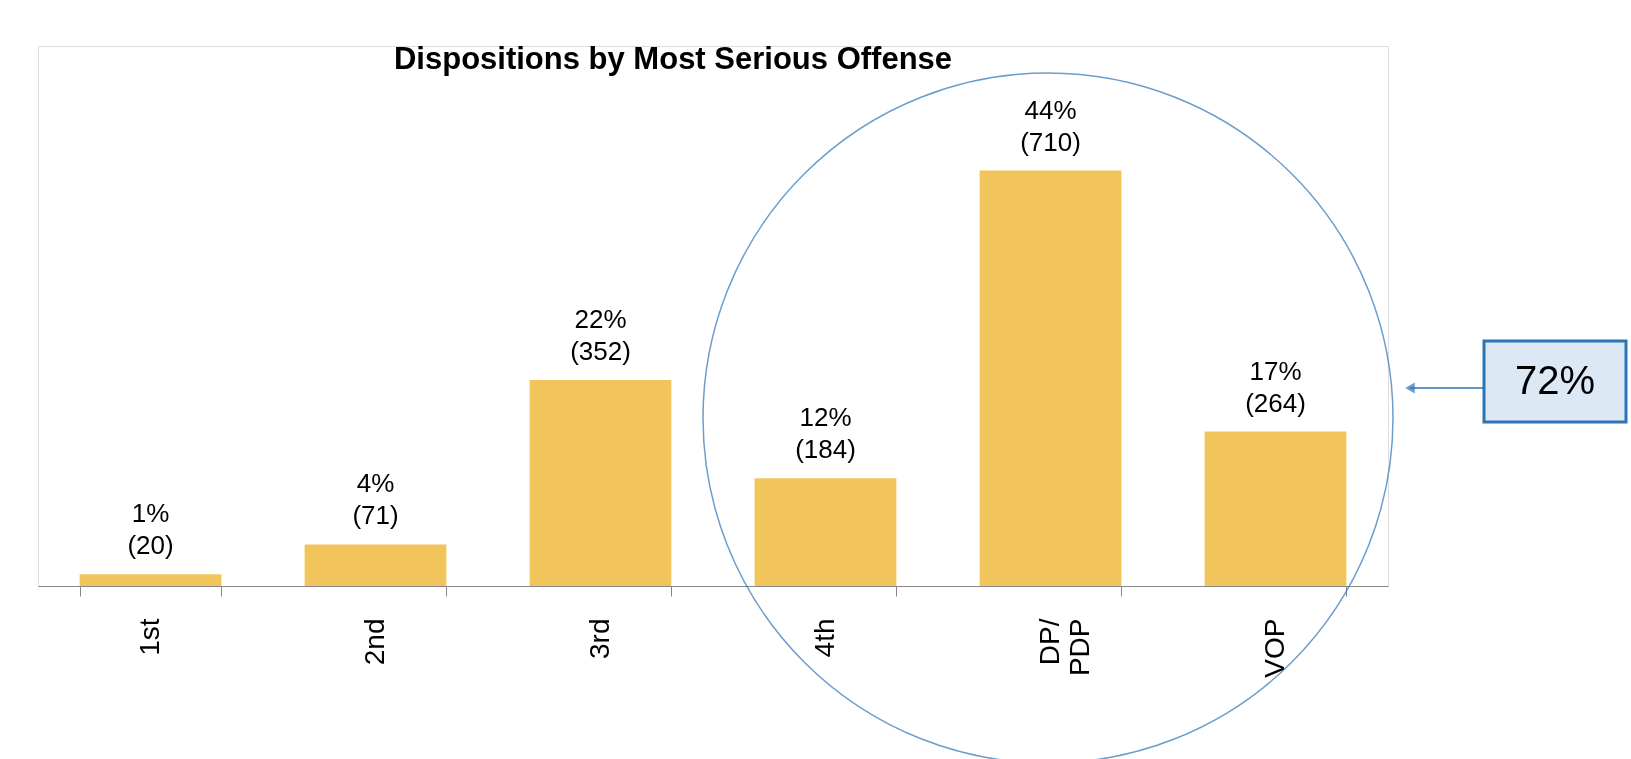  Describe the element at coordinates (1050, 125) in the screenshot. I see `data-label: 44% (710)` at that location.